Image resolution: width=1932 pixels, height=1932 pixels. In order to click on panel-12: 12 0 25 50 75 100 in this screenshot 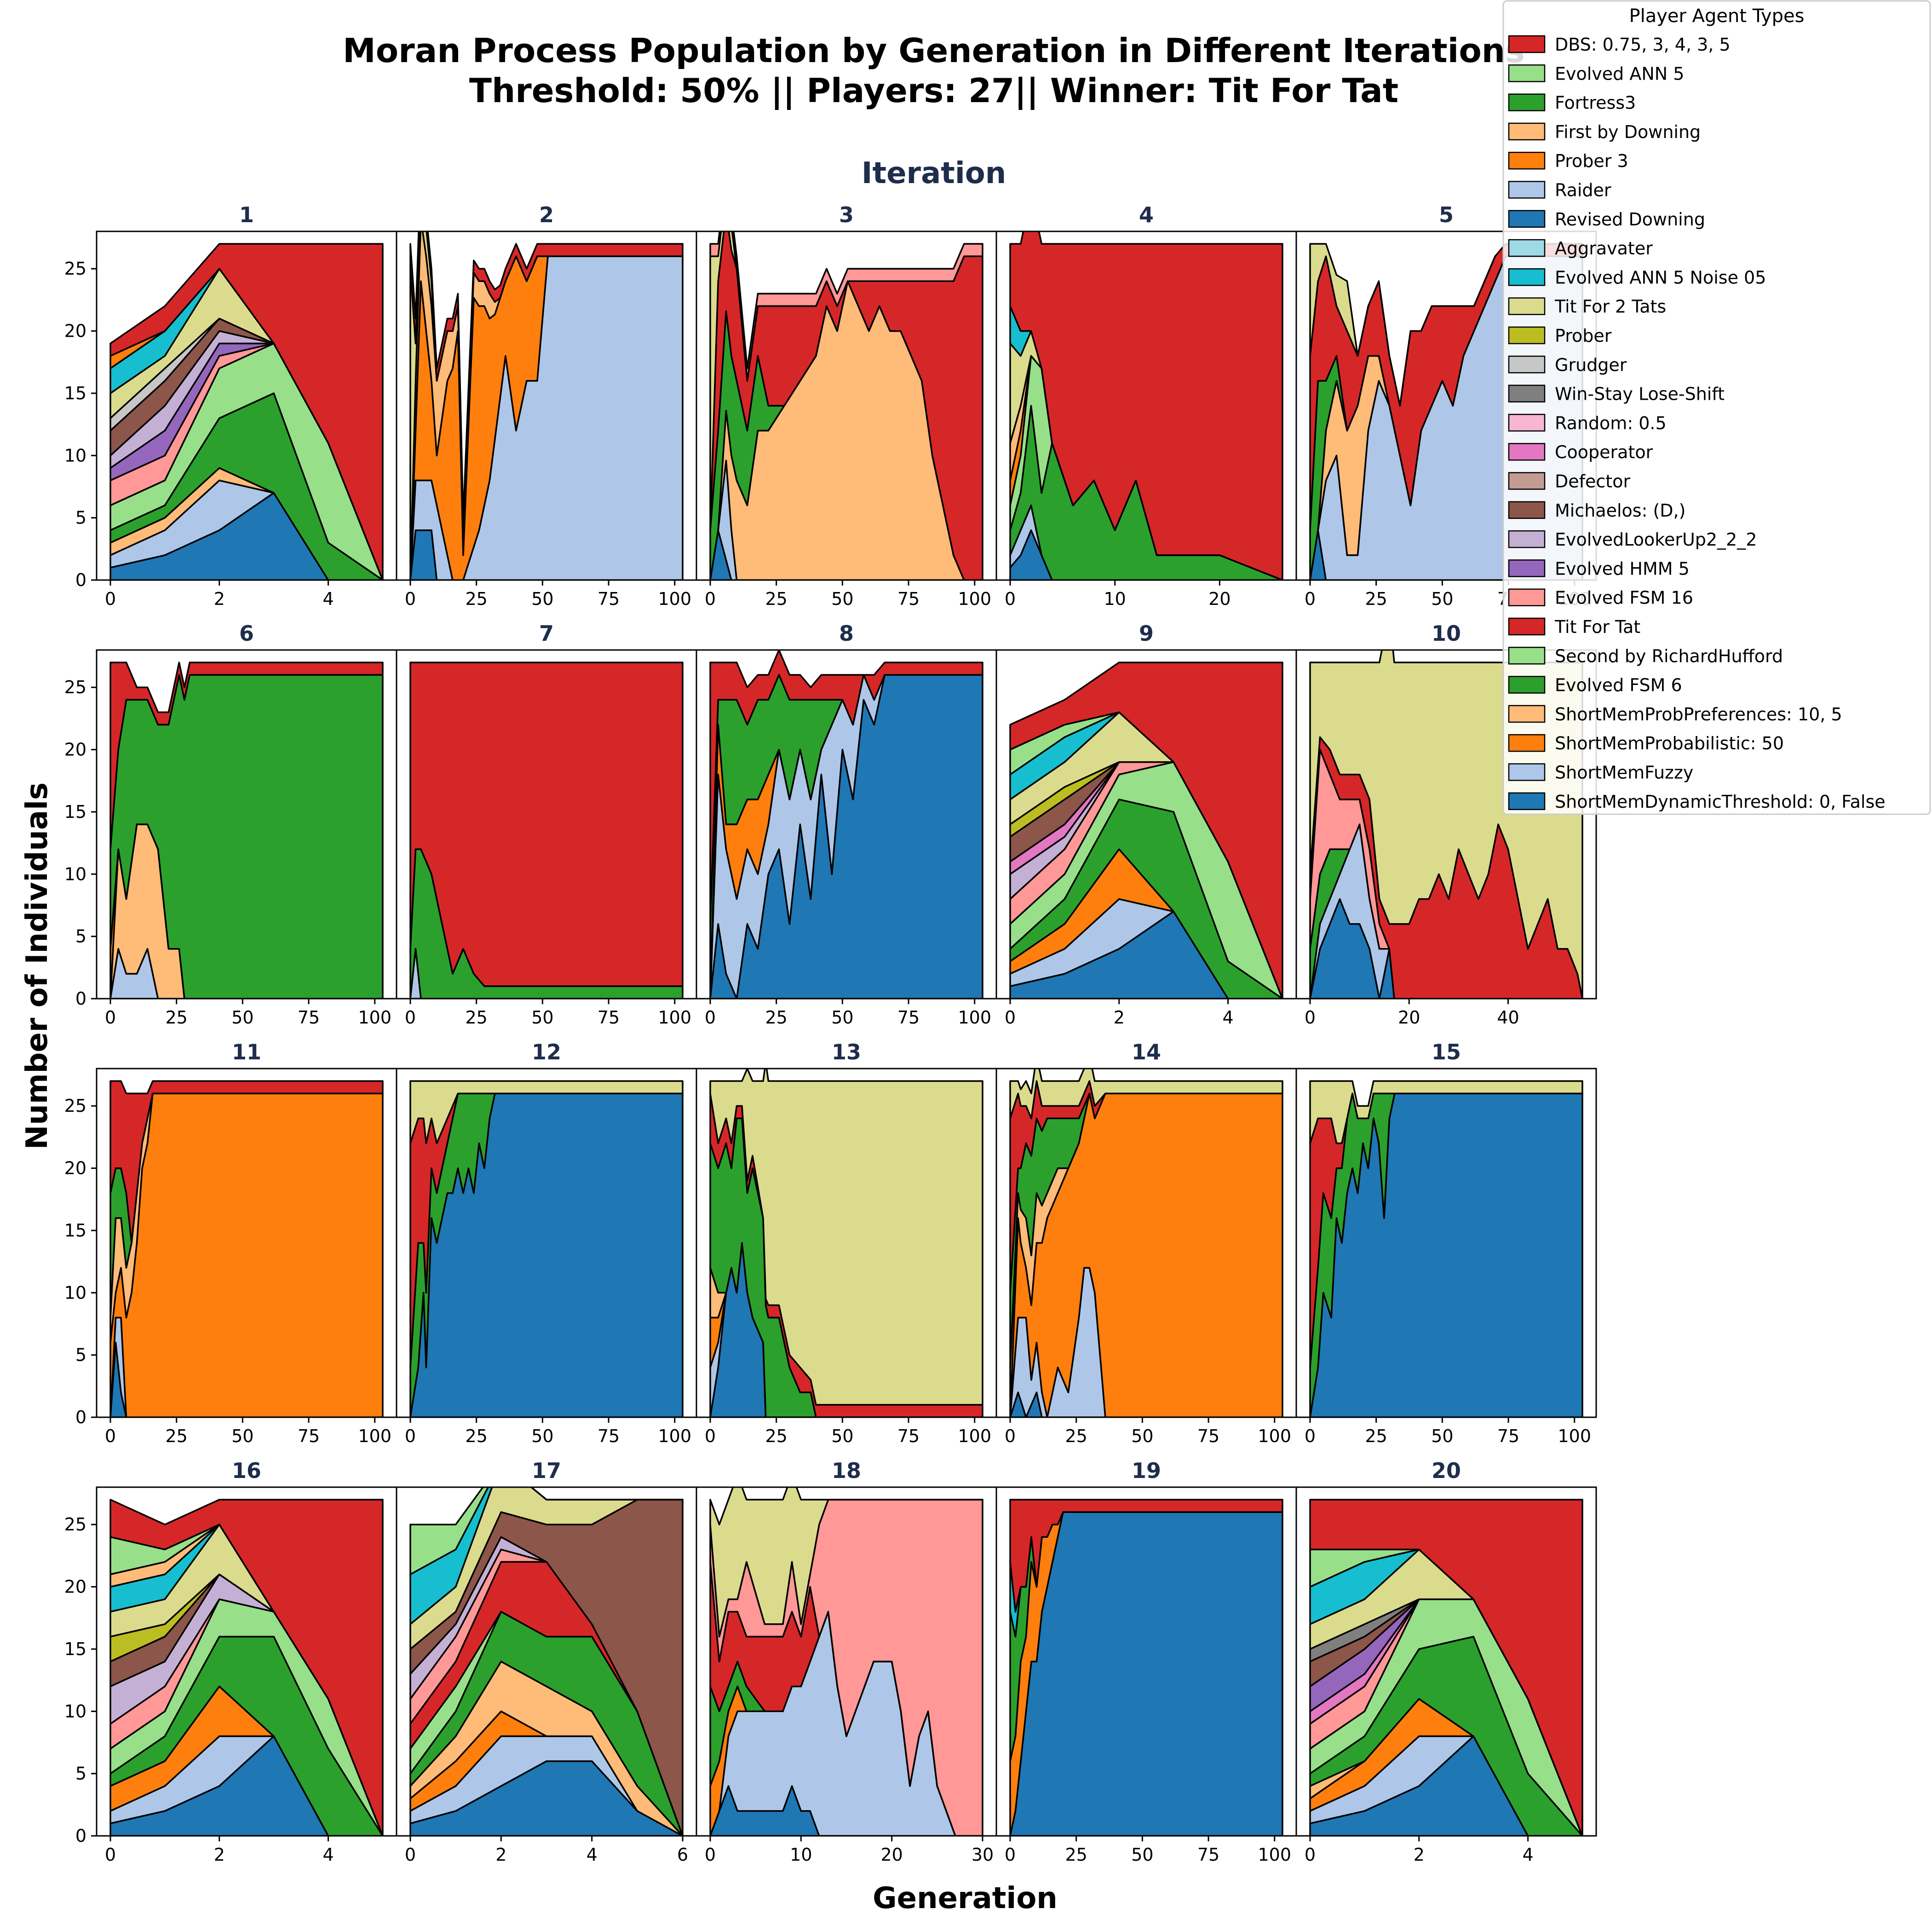, I will do `click(546, 1243)`.